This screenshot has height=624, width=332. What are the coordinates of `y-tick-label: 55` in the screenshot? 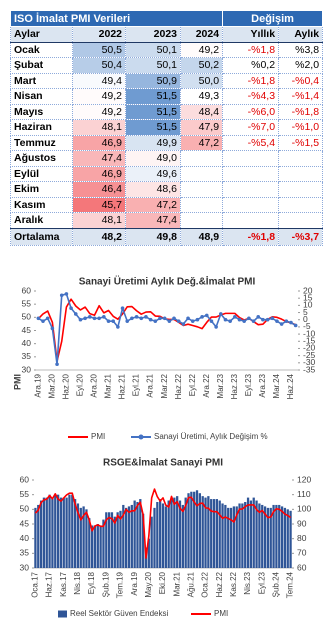 It's located at (25, 494).